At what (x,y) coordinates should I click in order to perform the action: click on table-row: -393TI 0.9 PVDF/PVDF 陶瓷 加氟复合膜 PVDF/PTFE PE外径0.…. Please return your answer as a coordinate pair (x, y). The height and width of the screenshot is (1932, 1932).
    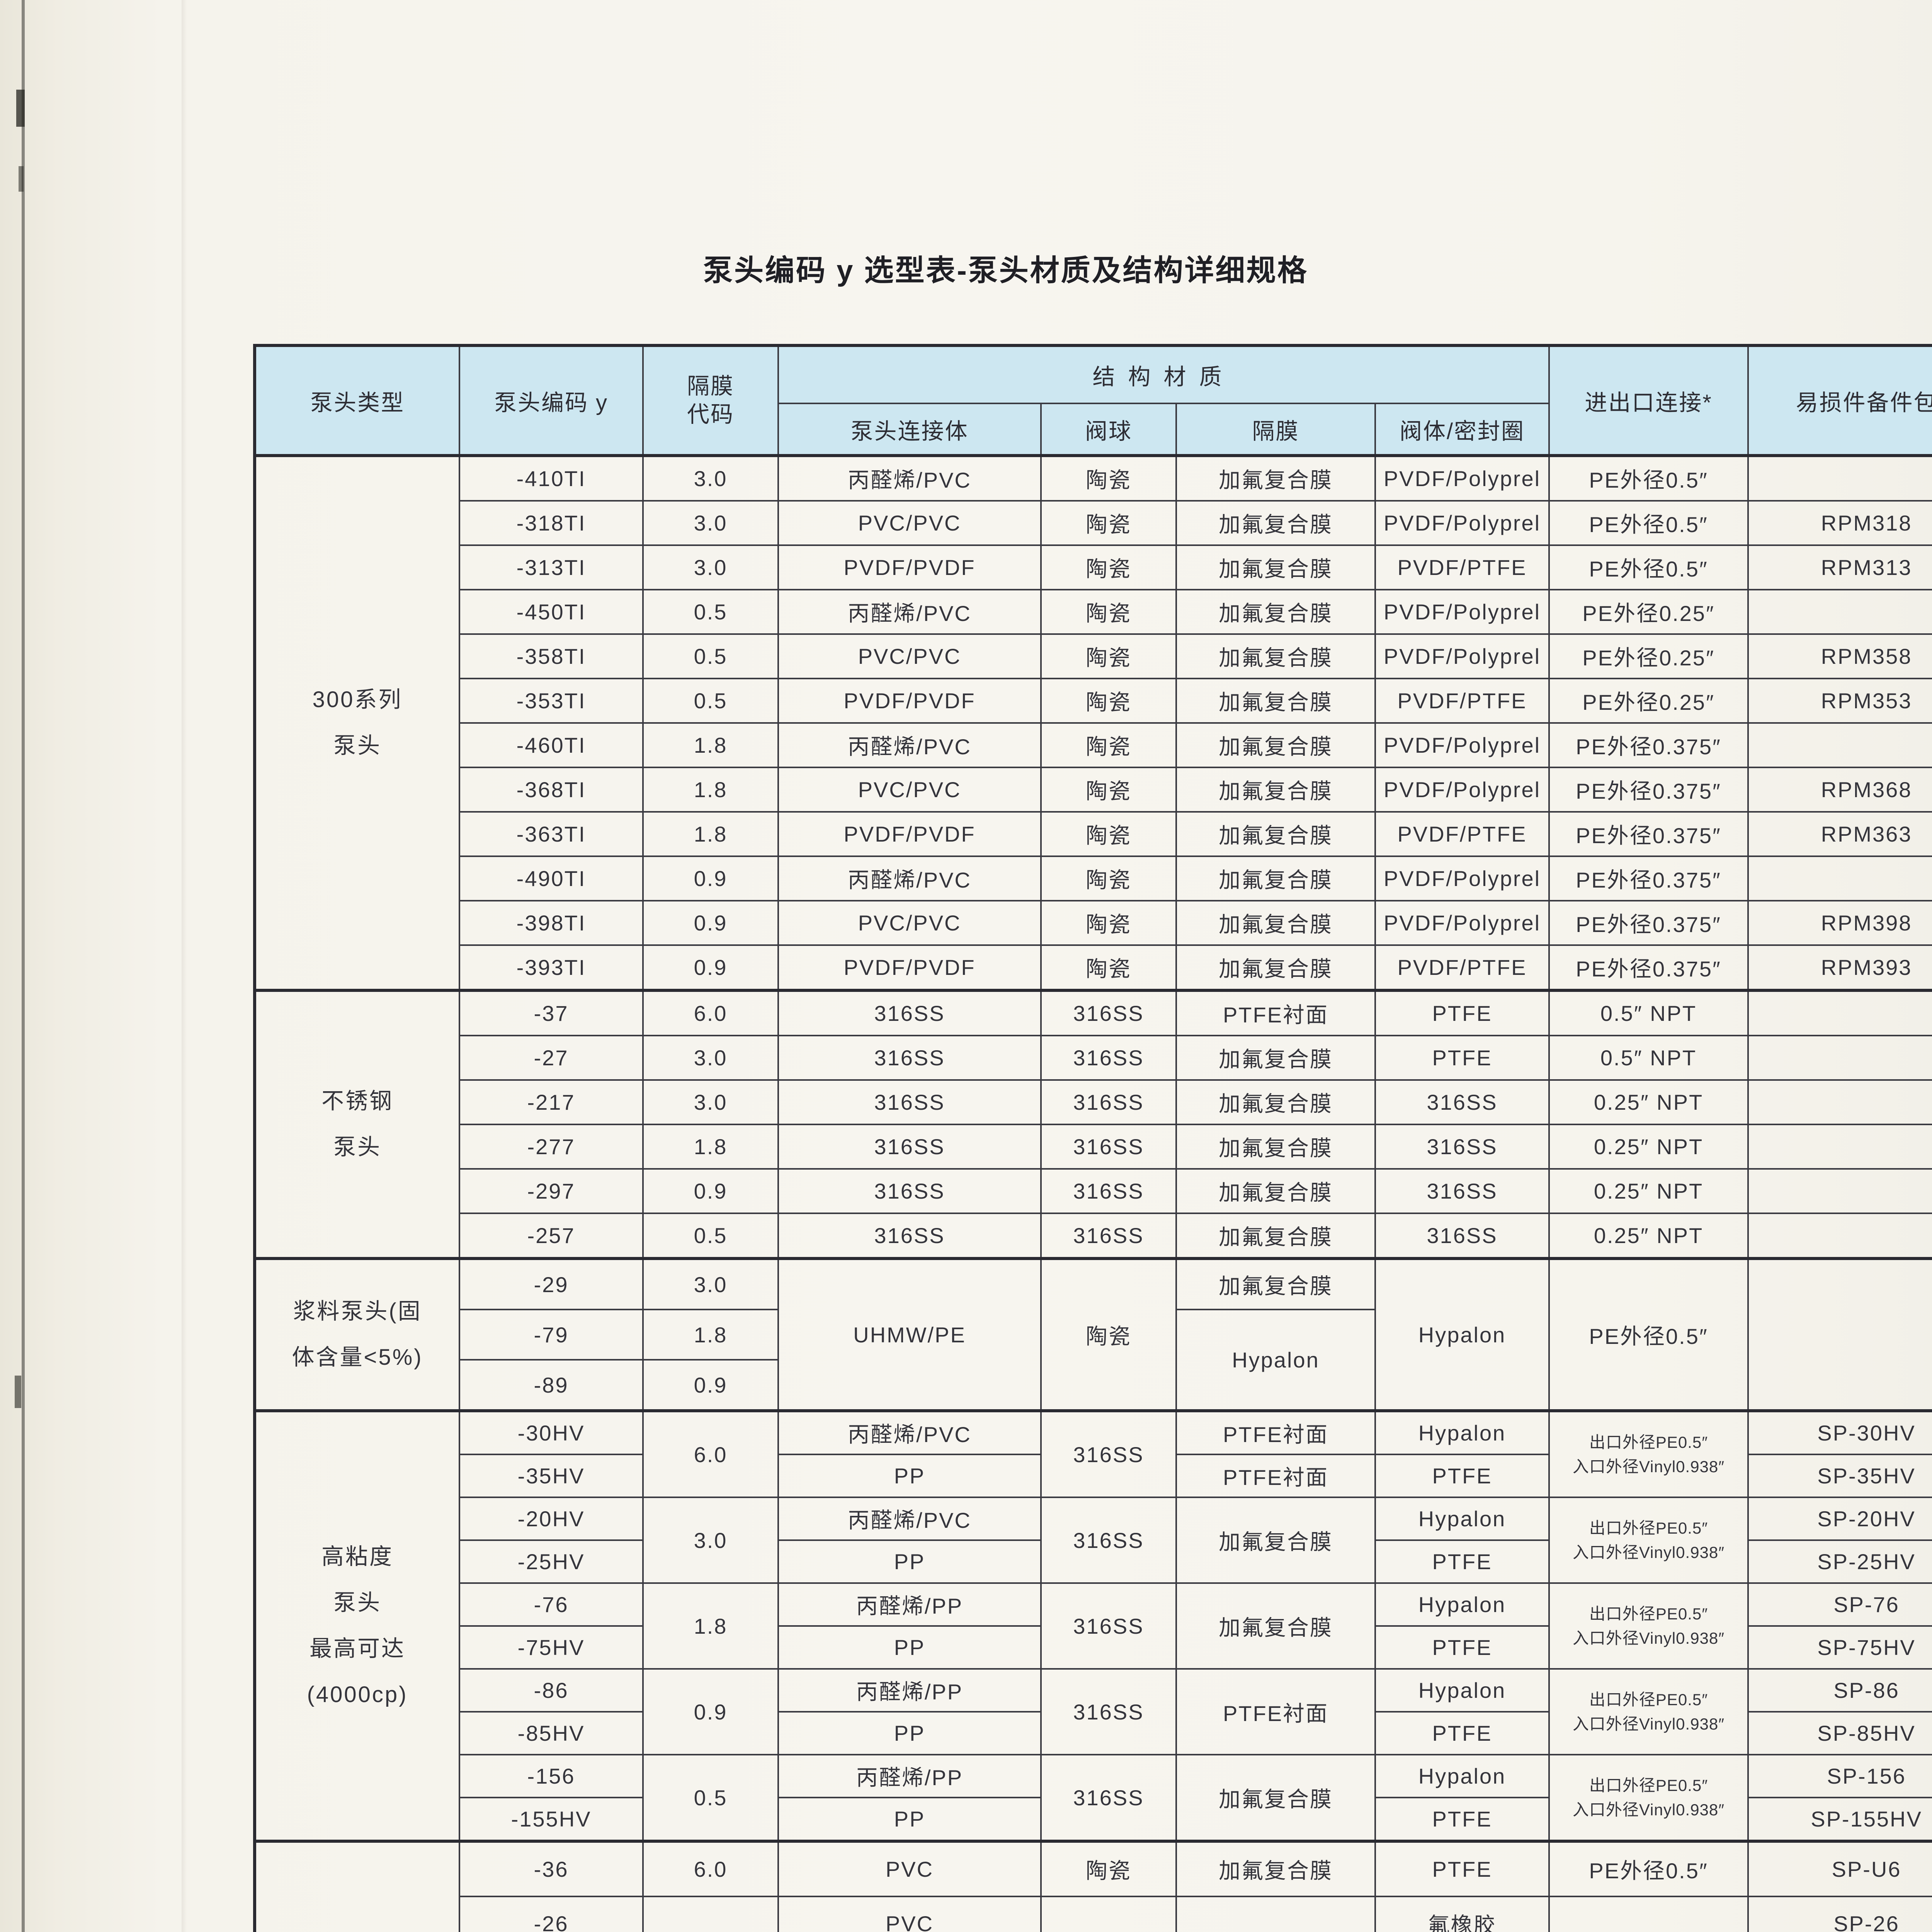
    Looking at the image, I should click on (1093, 968).